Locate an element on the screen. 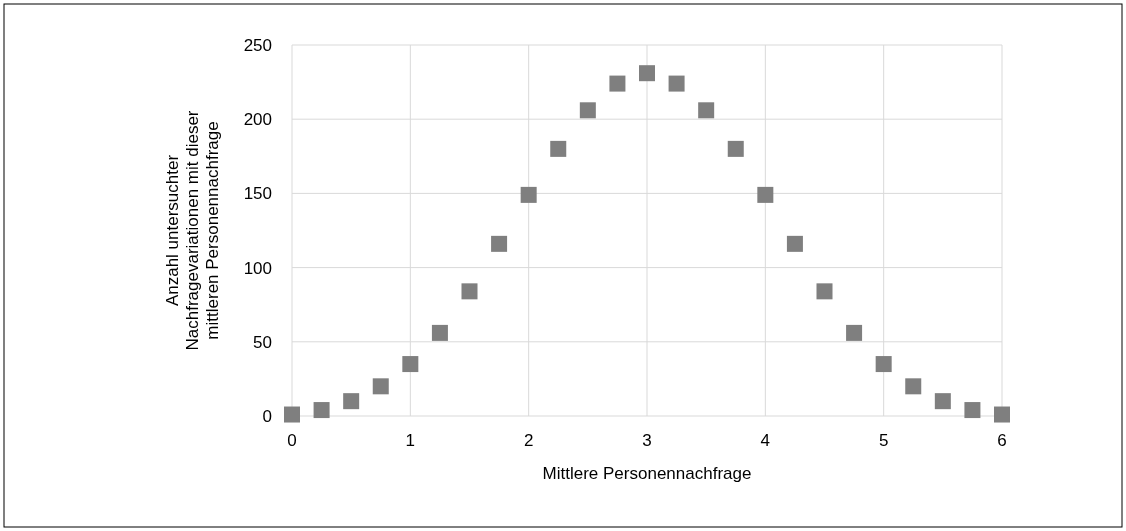 The image size is (1126, 531). y-tick-label: 0 is located at coordinates (267, 416).